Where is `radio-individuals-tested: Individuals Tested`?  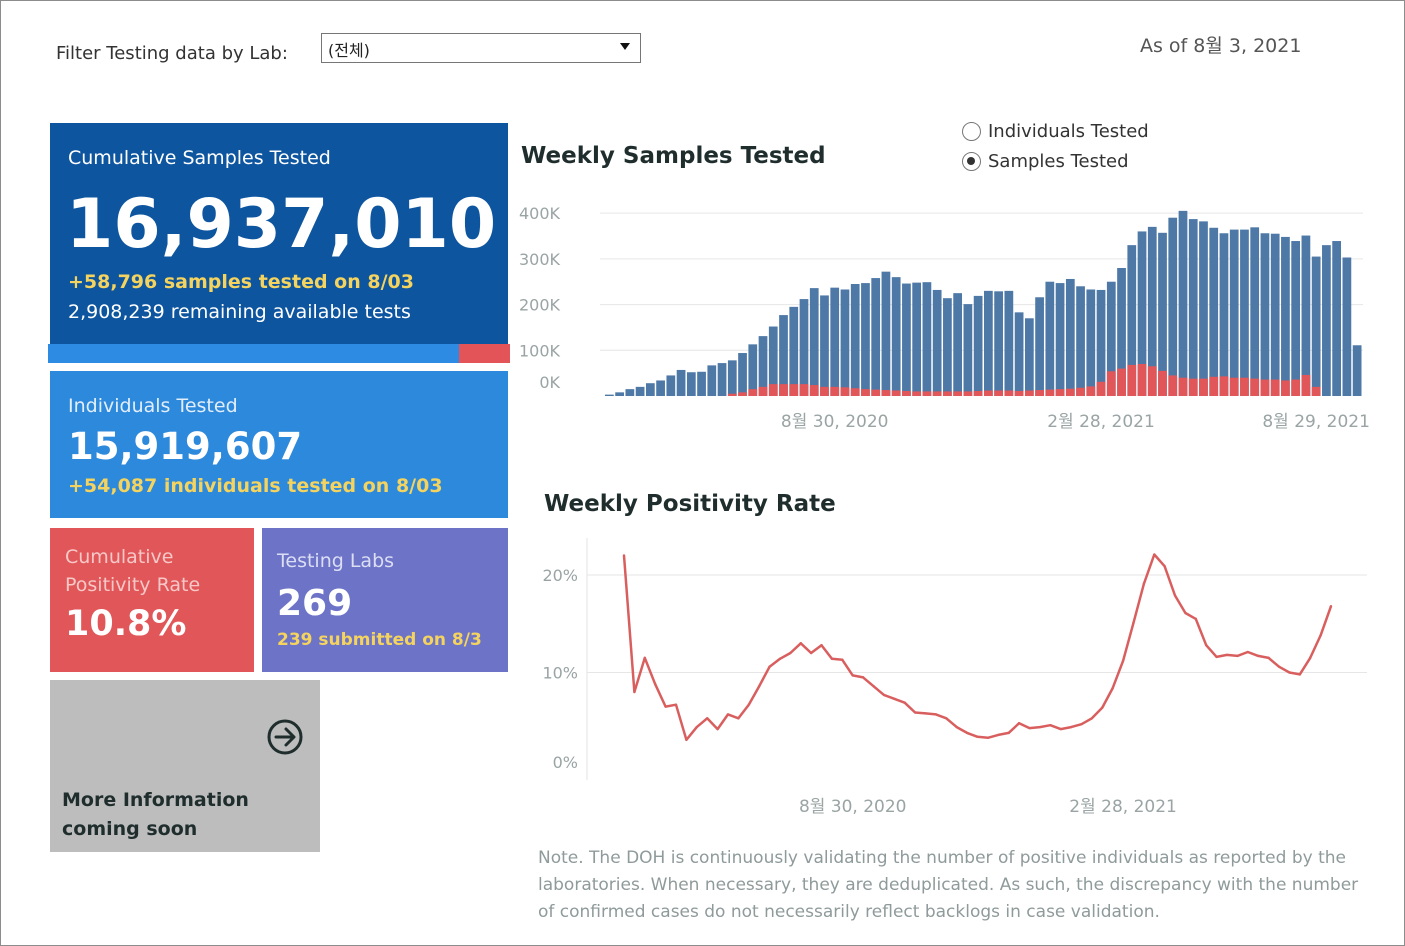 radio-individuals-tested: Individuals Tested is located at coordinates (1055, 131).